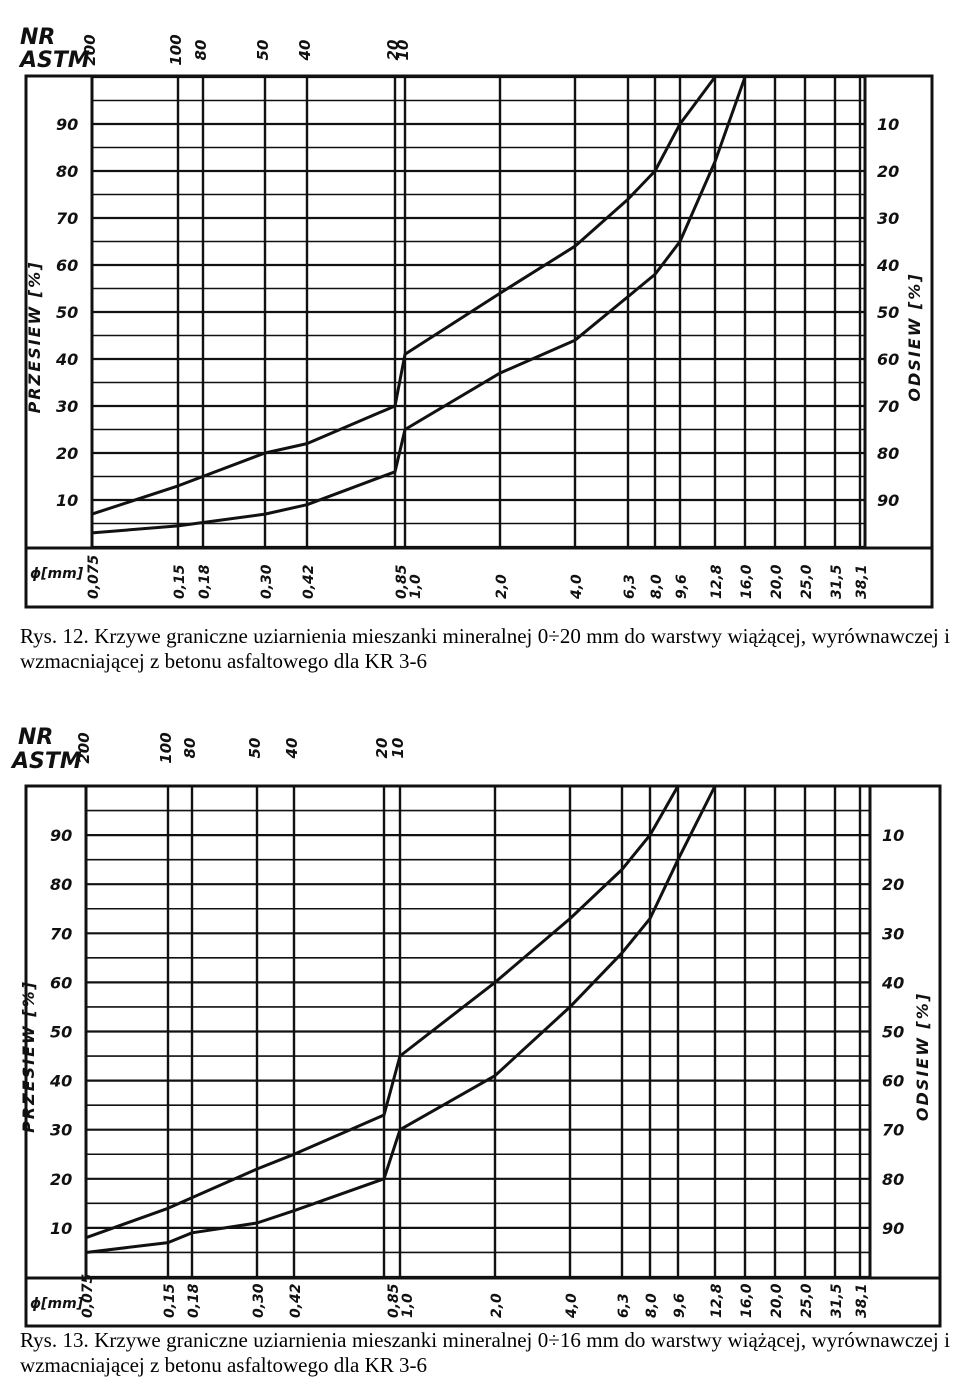 The width and height of the screenshot is (960, 1388). I want to click on y-tick-right: 90, so click(893, 1228).